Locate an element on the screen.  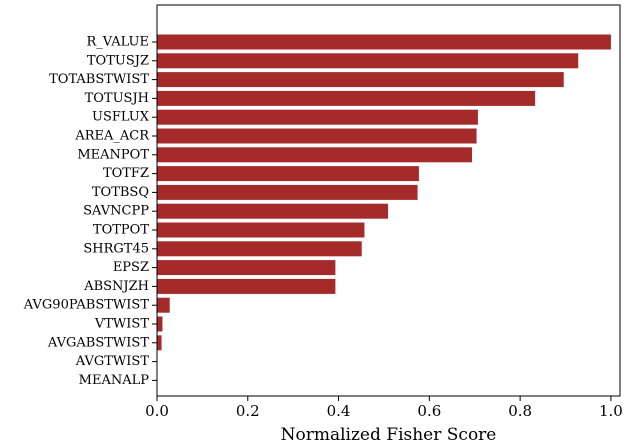
x-tick-label: 0.8 is located at coordinates (520, 411).